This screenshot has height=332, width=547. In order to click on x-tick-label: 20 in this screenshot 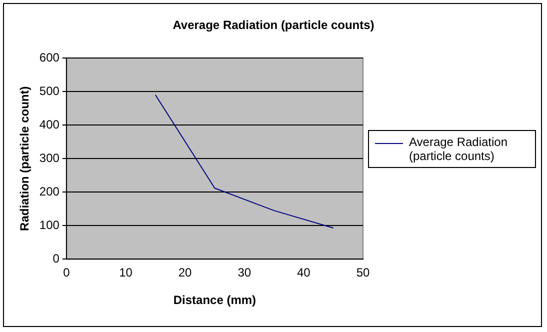, I will do `click(185, 273)`.